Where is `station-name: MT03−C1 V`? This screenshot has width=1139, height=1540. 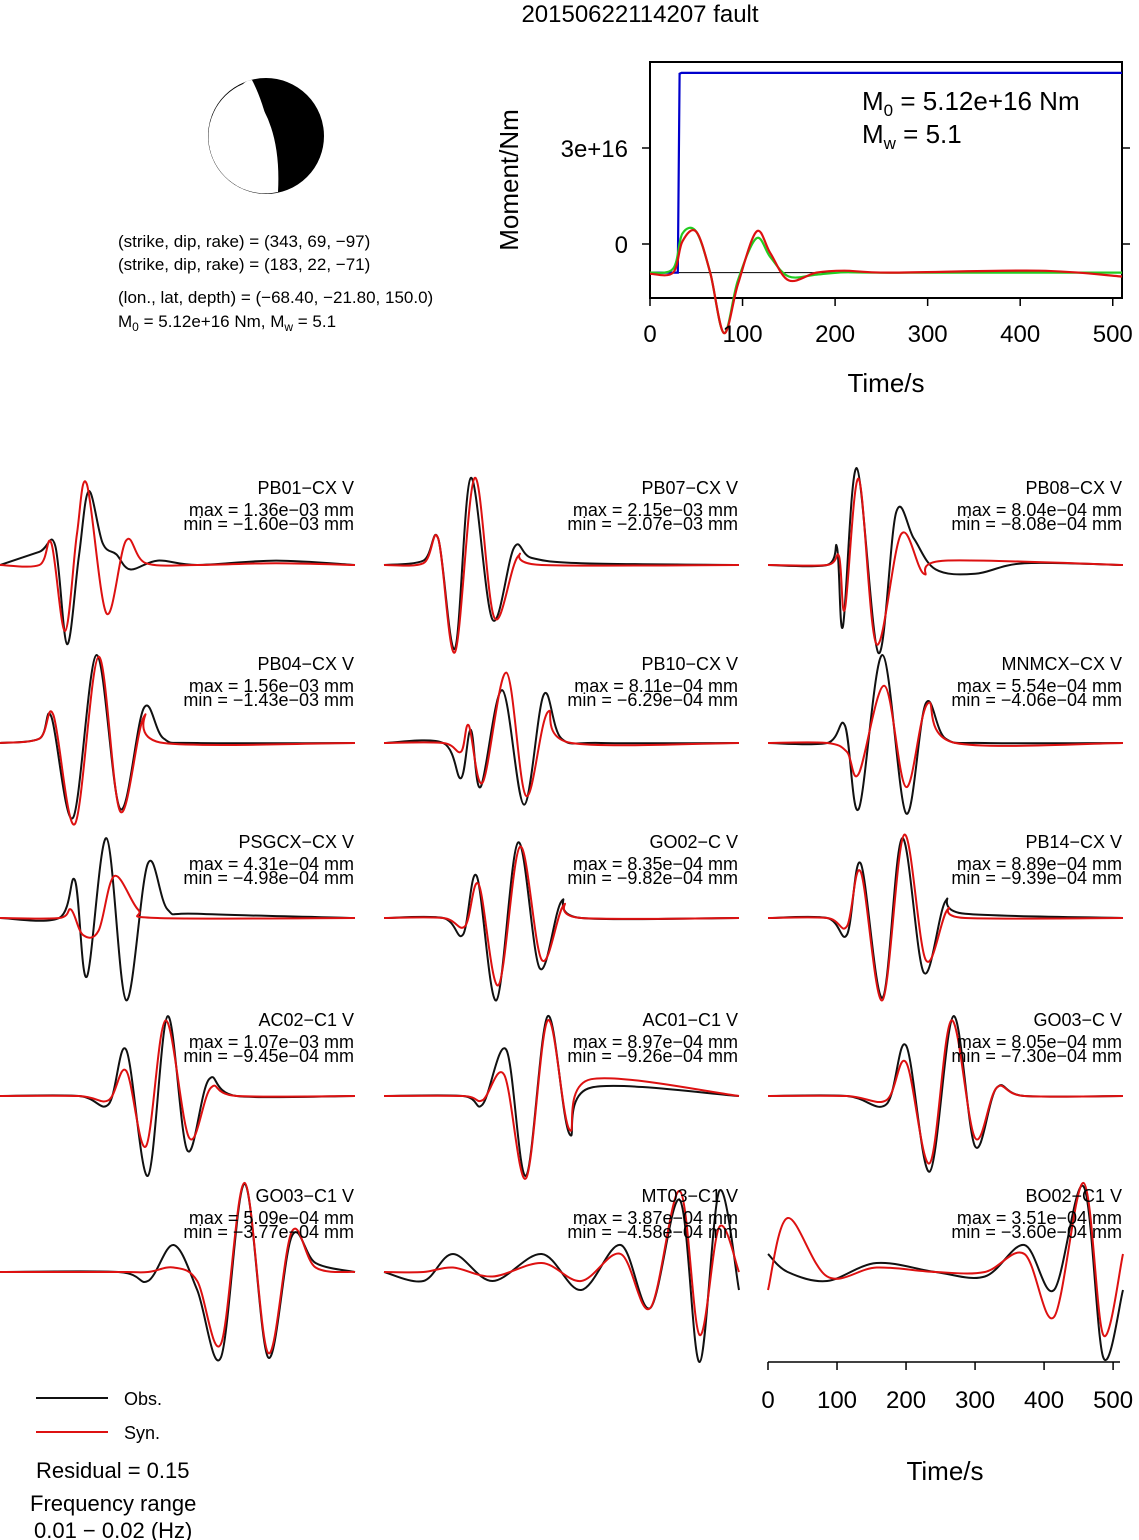 station-name: MT03−C1 V is located at coordinates (689, 1196).